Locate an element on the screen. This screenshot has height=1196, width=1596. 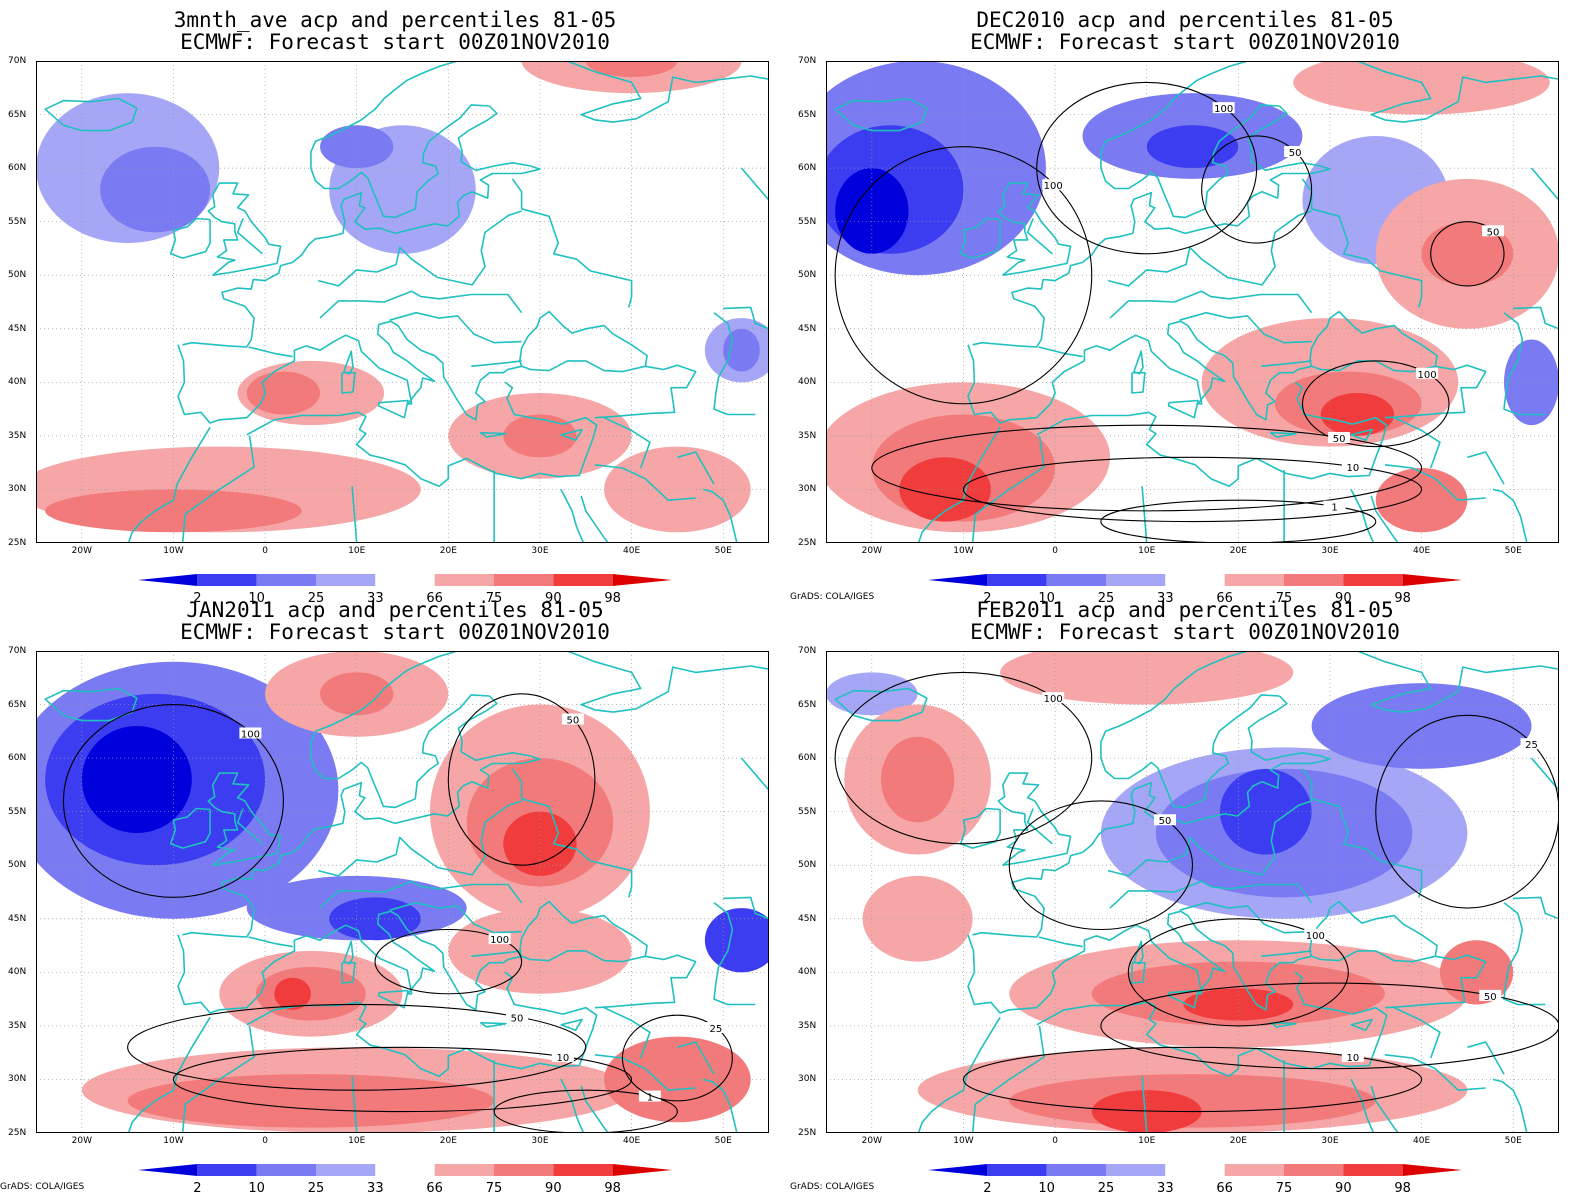
longitude-label: 20E is located at coordinates (448, 1141).